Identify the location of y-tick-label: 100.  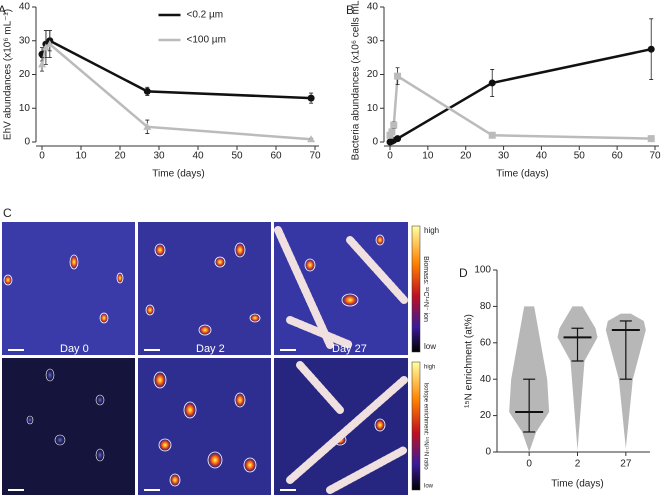
(482, 270).